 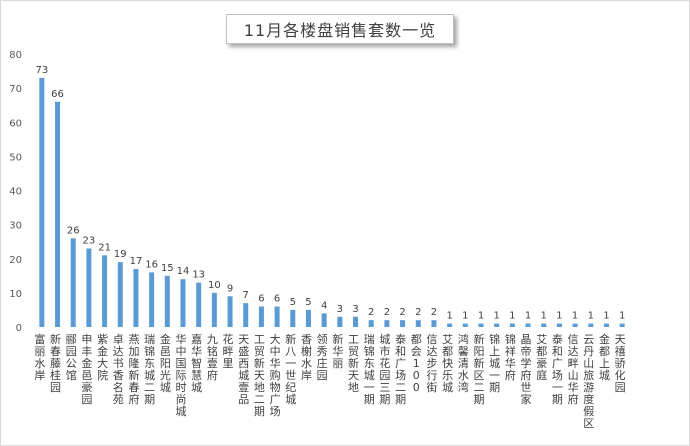 I want to click on svg-text: 榭, so click(x=306, y=351).